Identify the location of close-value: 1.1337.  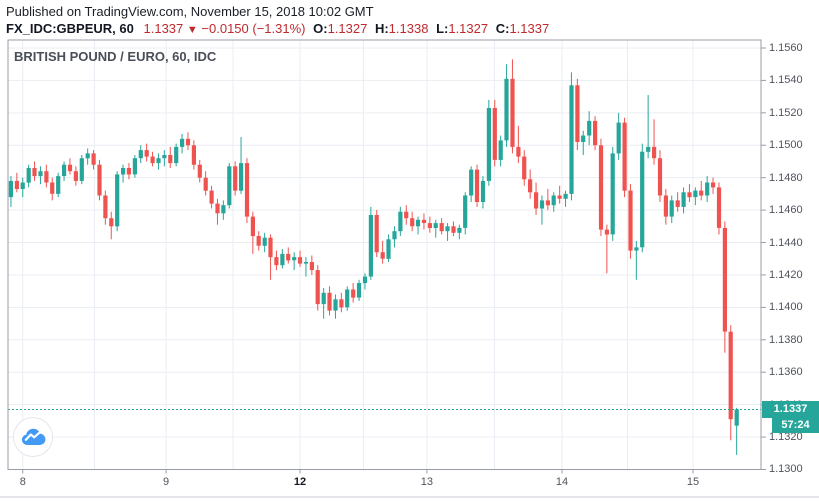
(529, 28).